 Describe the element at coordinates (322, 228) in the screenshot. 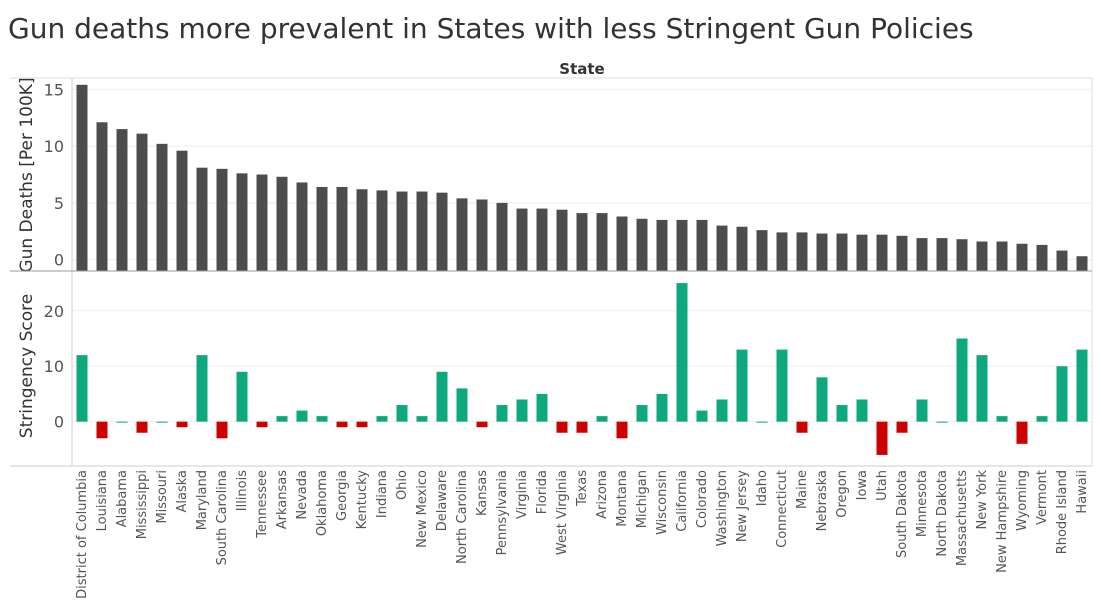

I see `gun-deaths-bar-oklahoma` at that location.